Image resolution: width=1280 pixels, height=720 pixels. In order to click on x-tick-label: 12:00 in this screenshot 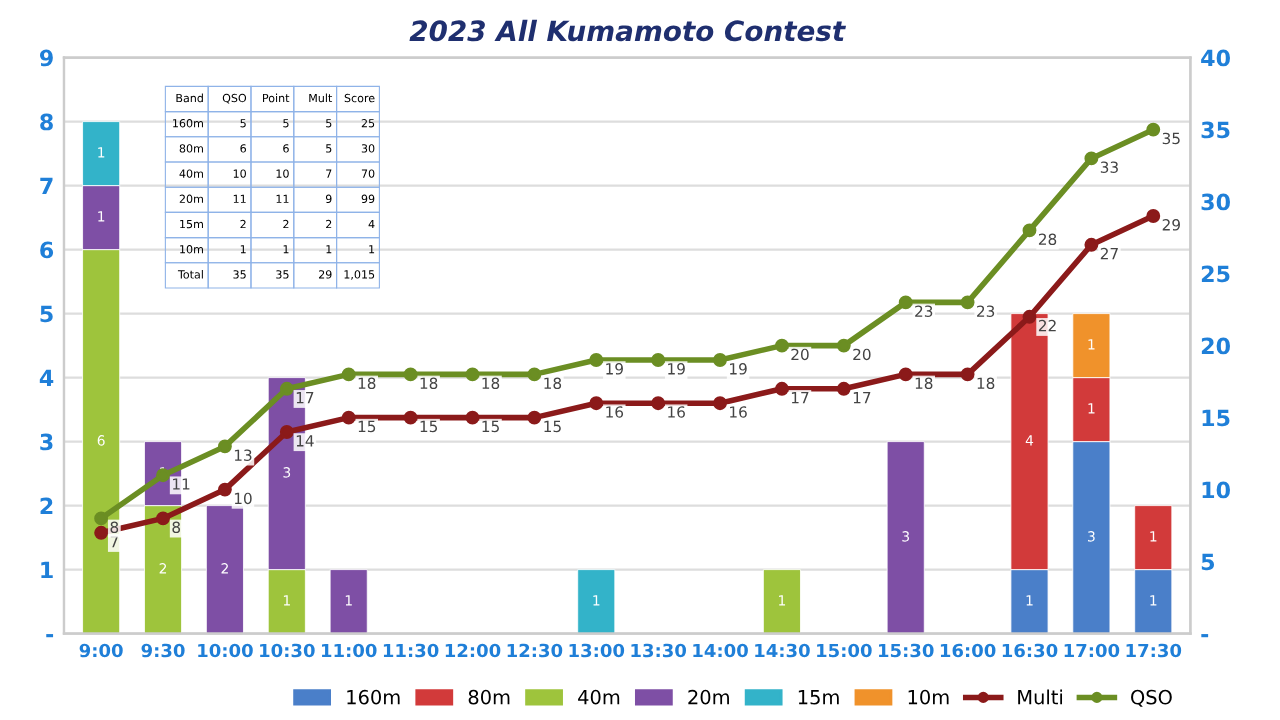, I will do `click(473, 650)`.